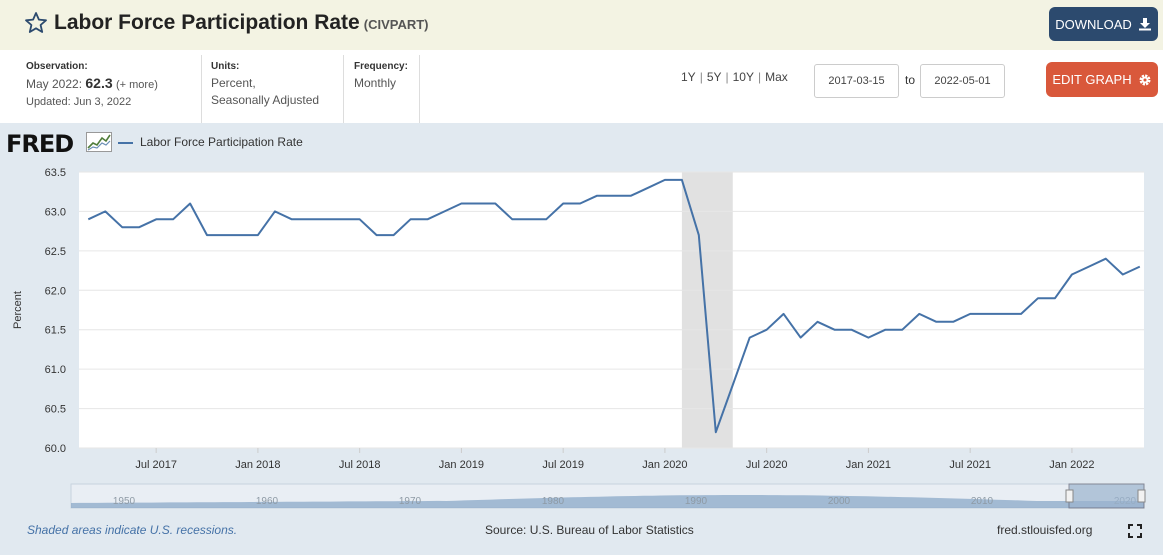  What do you see at coordinates (1135, 531) in the screenshot?
I see `fullscreen-icon` at bounding box center [1135, 531].